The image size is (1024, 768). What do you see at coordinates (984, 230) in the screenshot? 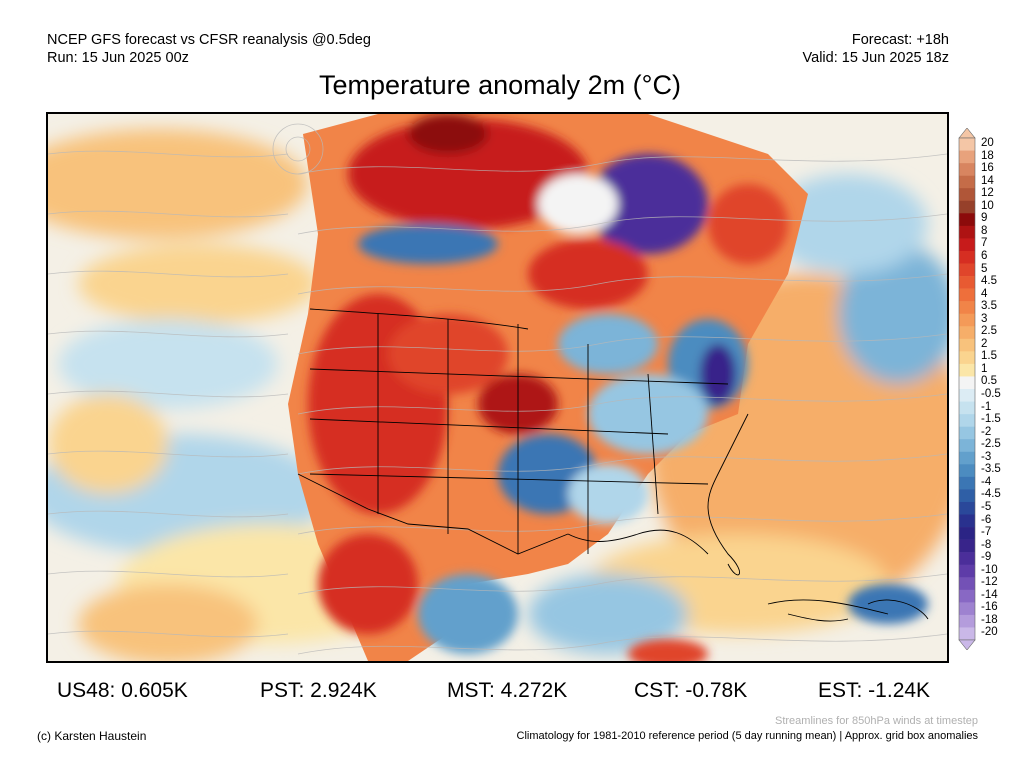
I see `colorbar-label: 8` at bounding box center [984, 230].